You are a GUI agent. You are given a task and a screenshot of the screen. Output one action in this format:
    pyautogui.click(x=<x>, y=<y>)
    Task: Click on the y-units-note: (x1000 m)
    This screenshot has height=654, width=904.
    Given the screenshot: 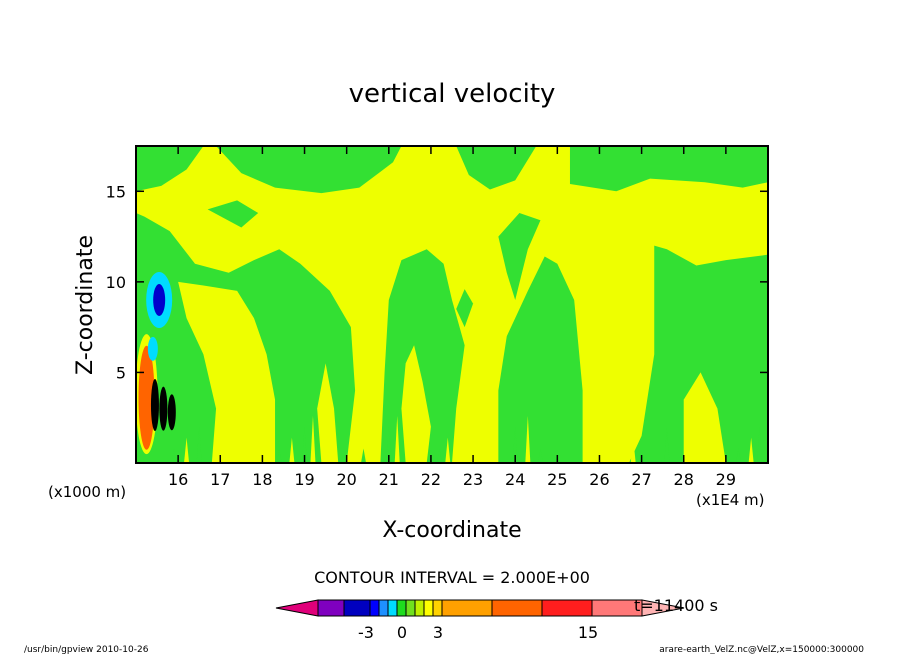 What is the action you would take?
    pyautogui.click(x=87, y=492)
    